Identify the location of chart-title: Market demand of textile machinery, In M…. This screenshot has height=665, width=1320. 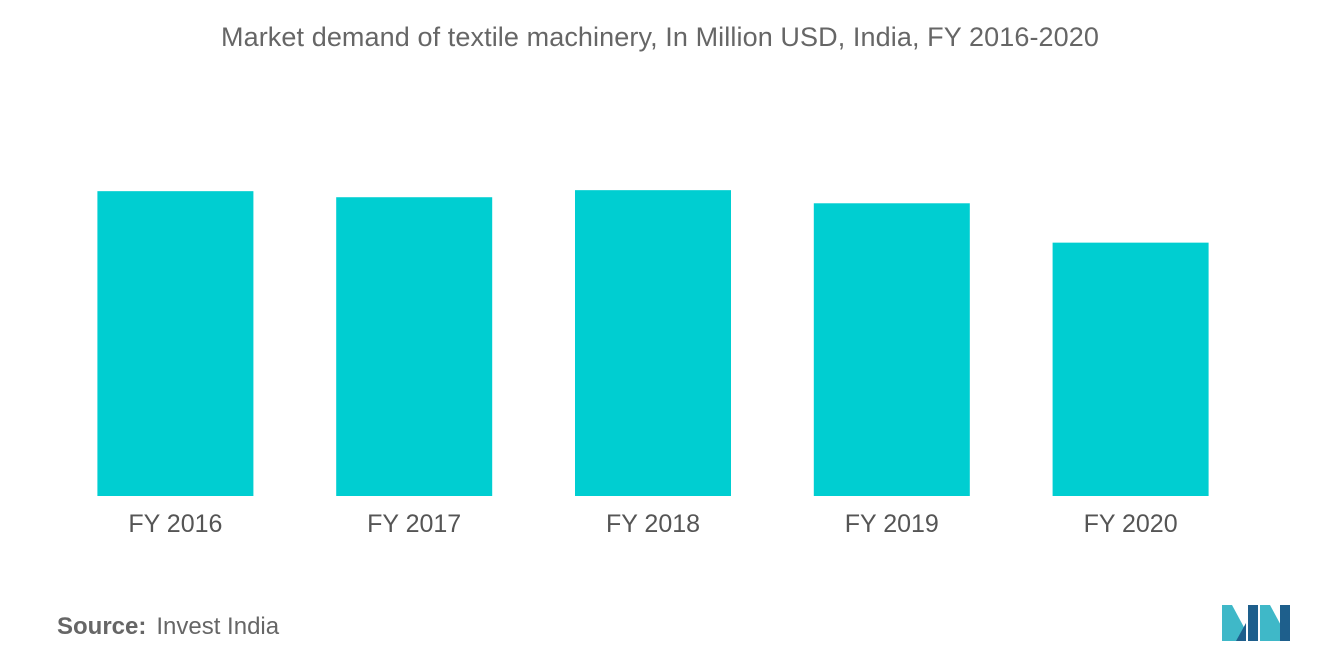
(660, 37).